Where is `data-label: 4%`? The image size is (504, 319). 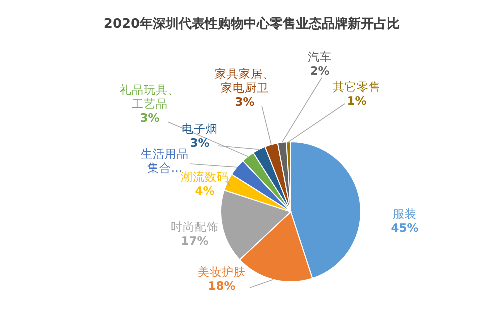 data-label: 4% is located at coordinates (205, 191).